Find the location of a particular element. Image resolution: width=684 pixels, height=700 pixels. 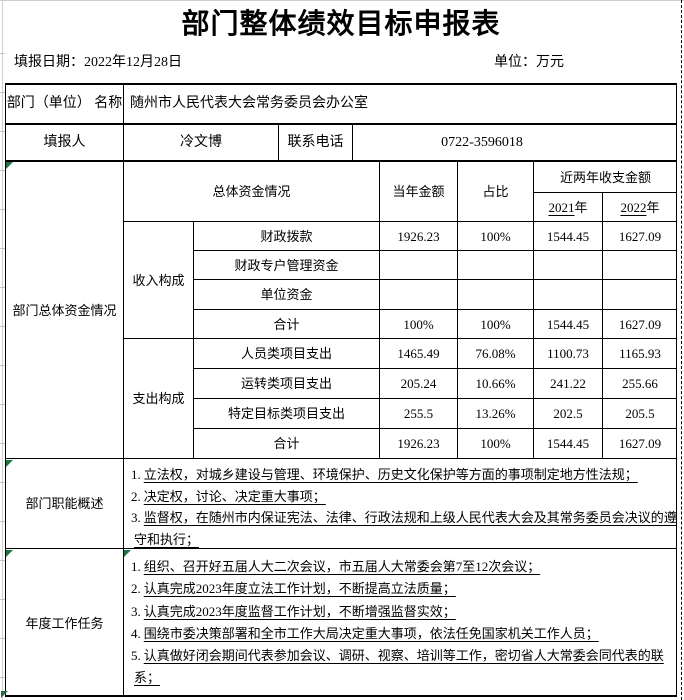

task-line-3: 3. 认真完成2023年度监督工作计划，不断增强监督实效； is located at coordinates (402, 612).